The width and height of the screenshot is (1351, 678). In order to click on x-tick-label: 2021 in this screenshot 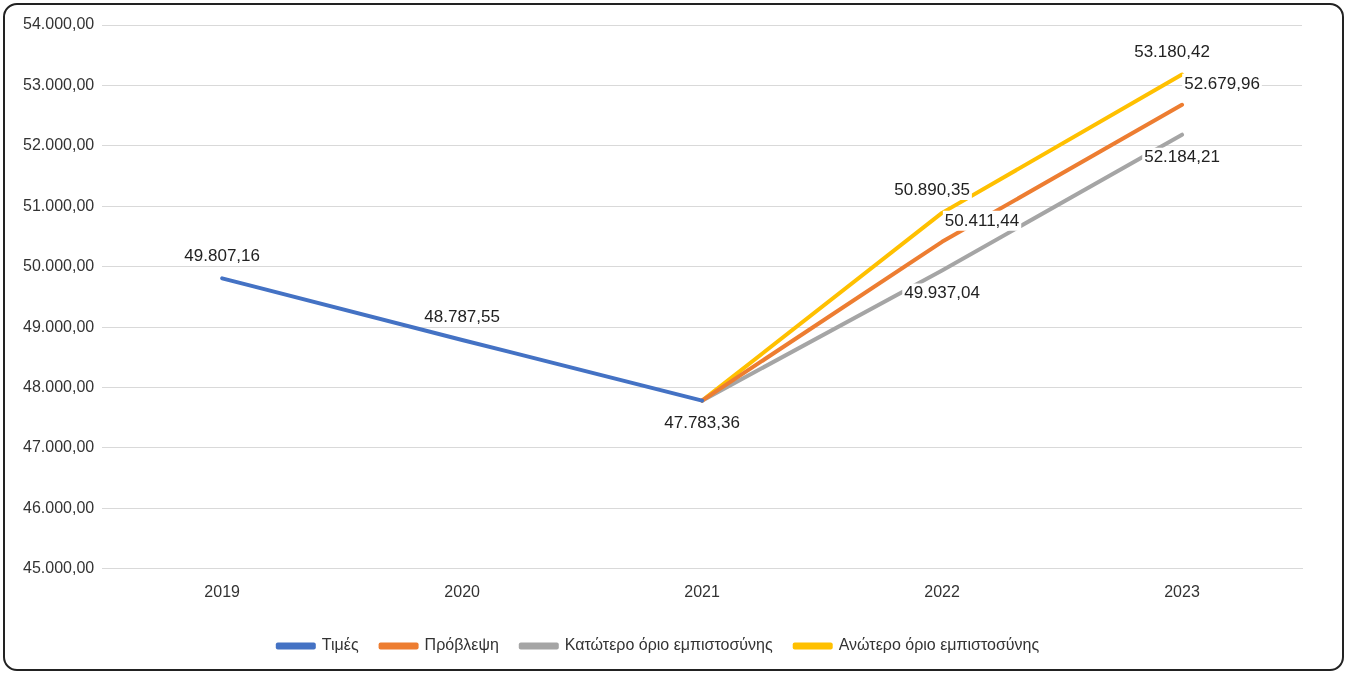, I will do `click(702, 591)`.